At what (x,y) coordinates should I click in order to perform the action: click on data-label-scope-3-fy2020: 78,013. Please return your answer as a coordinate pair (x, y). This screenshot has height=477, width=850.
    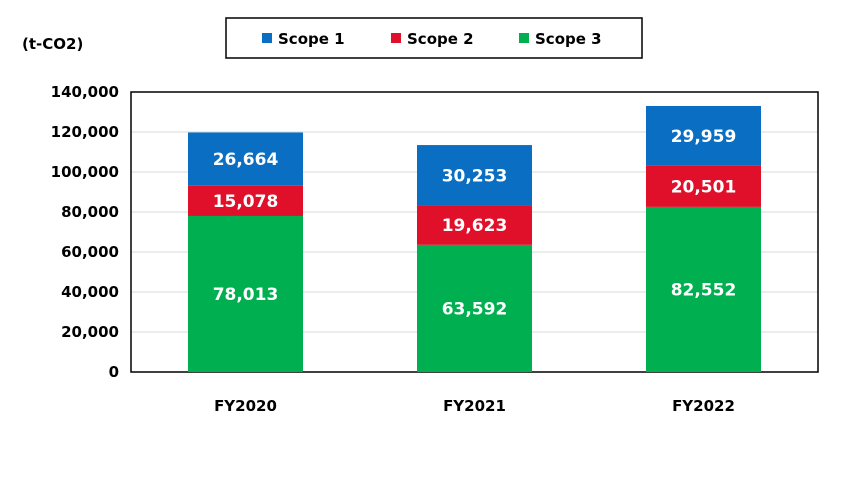
    Looking at the image, I should click on (246, 295).